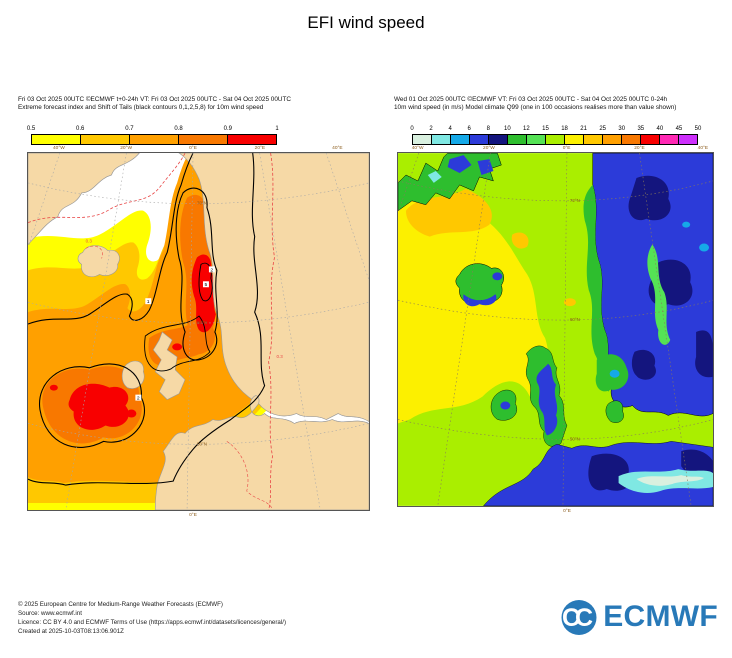 The width and height of the screenshot is (732, 658). I want to click on dashed-contour-east, so click(271, 331).